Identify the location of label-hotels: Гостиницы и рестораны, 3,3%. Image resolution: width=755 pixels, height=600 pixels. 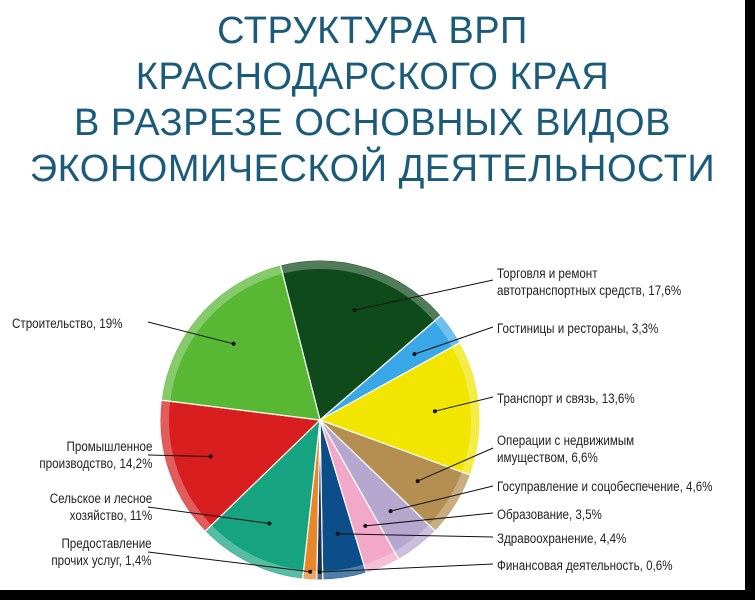
(577, 328).